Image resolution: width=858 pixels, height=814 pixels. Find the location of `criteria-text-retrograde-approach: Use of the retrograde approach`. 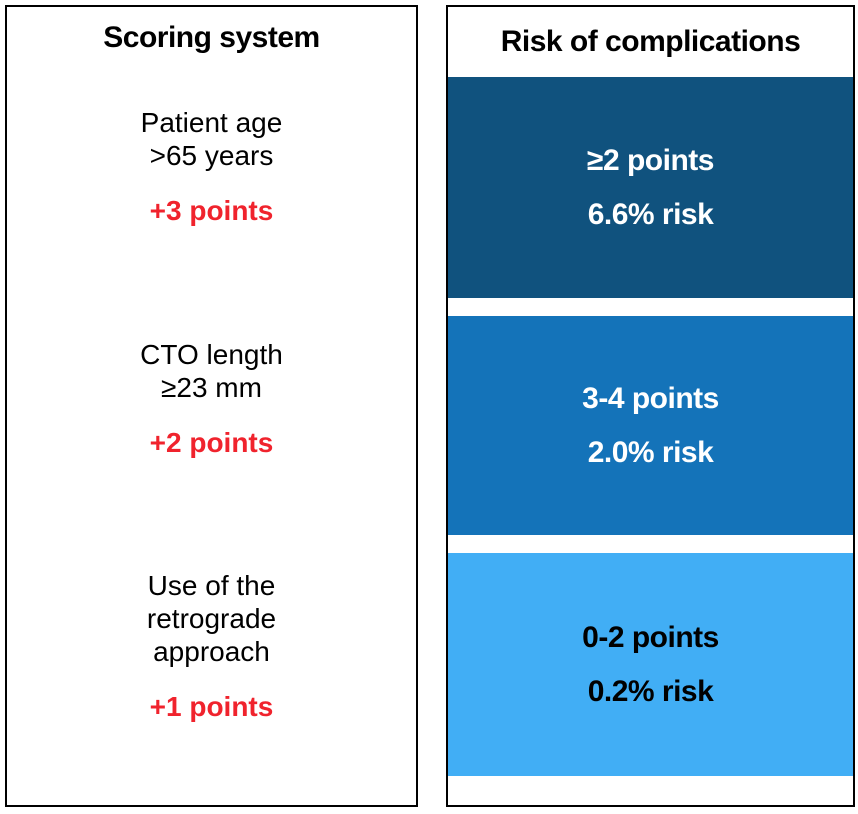

criteria-text-retrograde-approach: Use of the retrograde approach is located at coordinates (211, 618).